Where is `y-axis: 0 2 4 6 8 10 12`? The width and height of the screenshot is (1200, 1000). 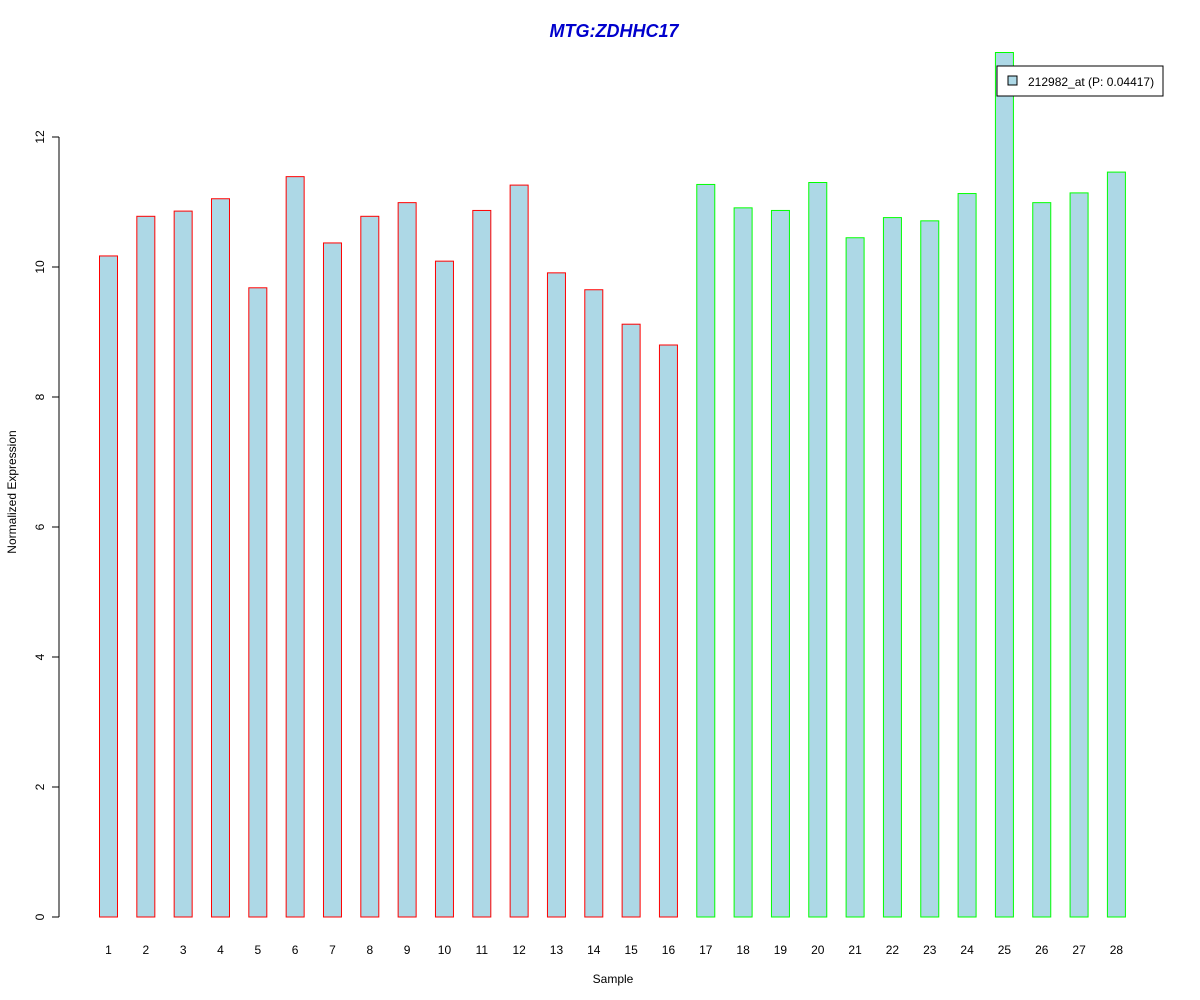 y-axis: 0 2 4 6 8 10 12 is located at coordinates (46, 525).